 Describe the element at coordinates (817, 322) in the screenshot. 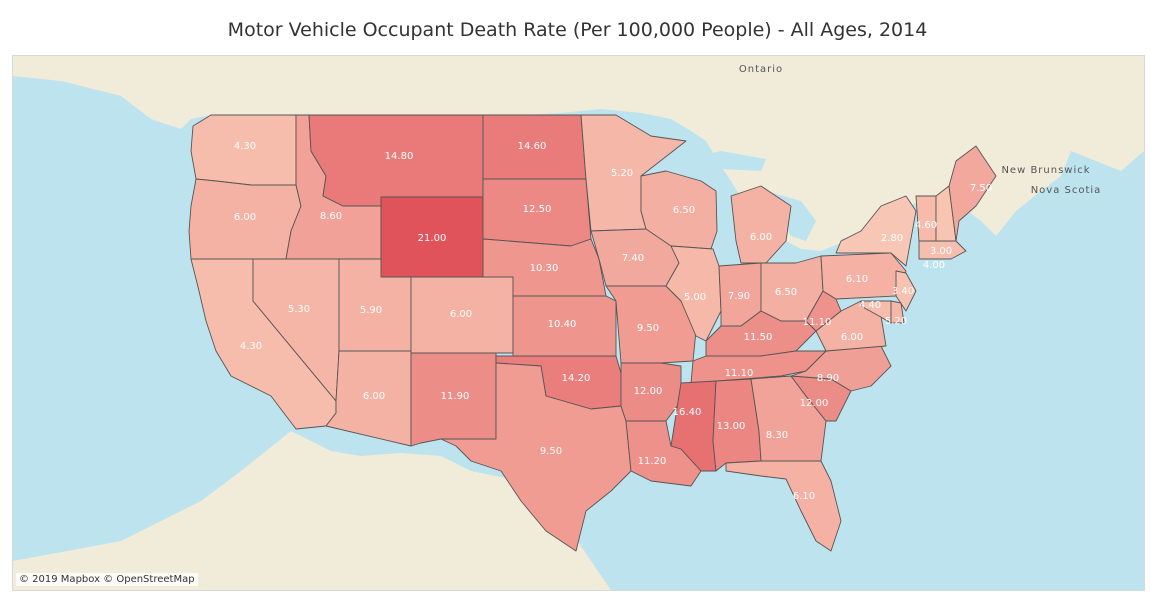

I see `rate-label-wv: 11.10` at that location.